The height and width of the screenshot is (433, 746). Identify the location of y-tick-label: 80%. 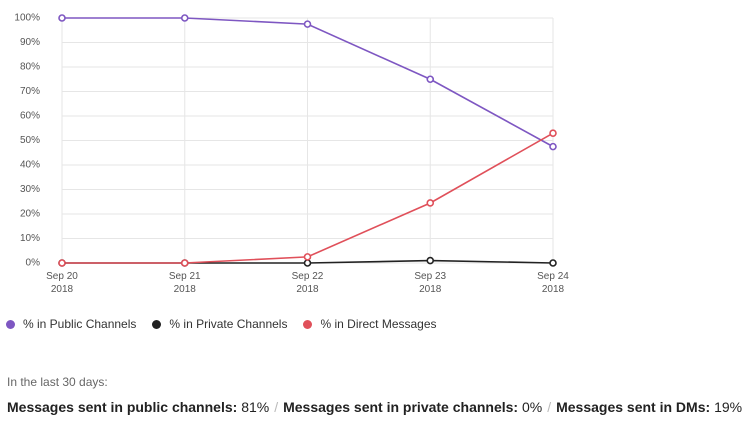
(30, 67).